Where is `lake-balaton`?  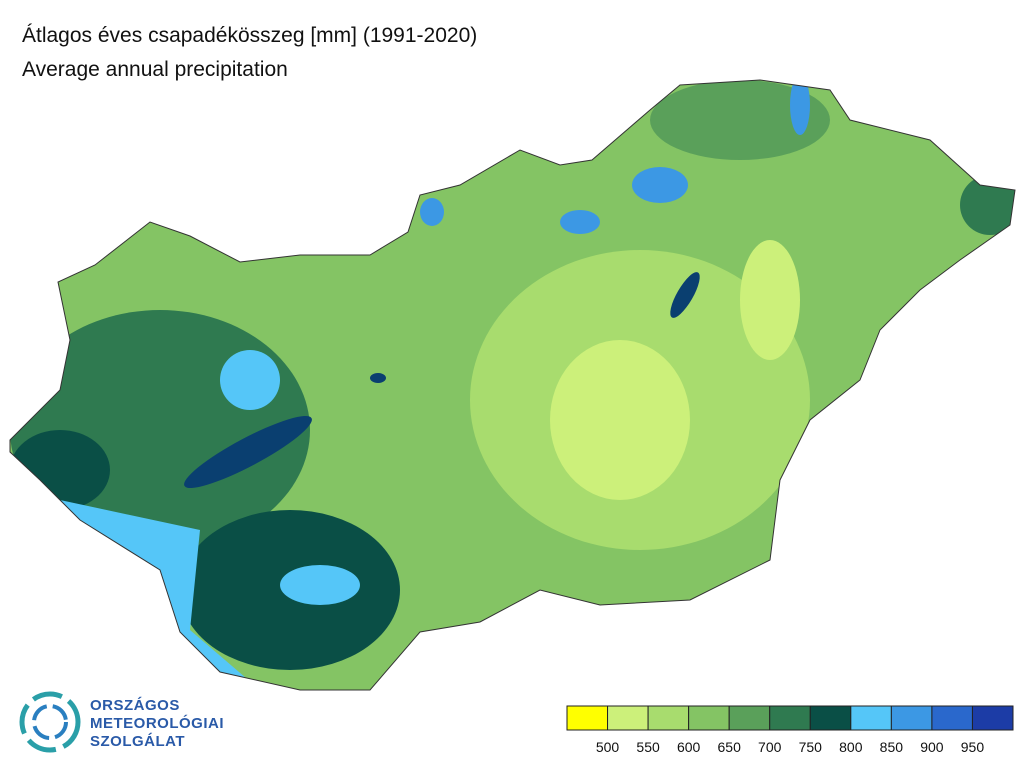
lake-balaton is located at coordinates (248, 452).